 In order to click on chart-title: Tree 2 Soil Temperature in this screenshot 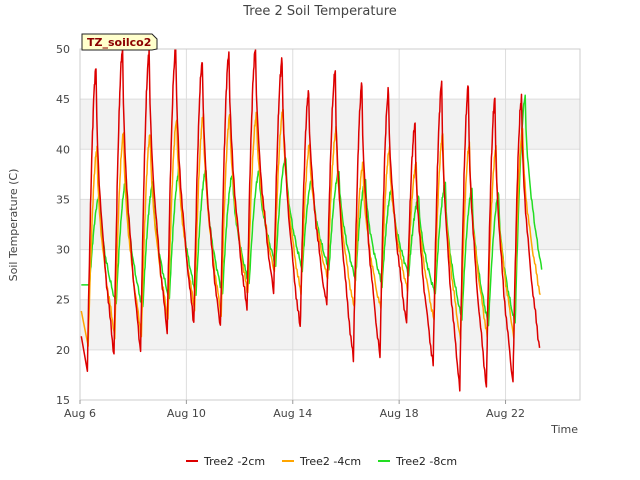, I will do `click(319, 11)`.